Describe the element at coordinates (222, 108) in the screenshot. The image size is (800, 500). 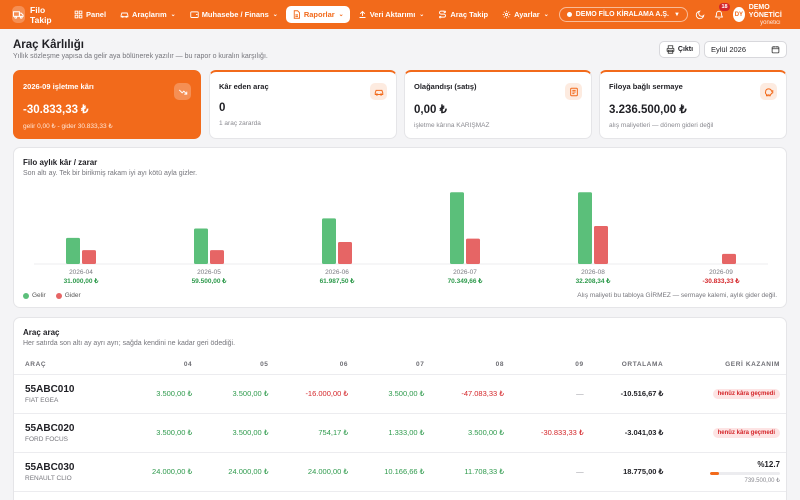
I see `kpi-value: 0` at that location.